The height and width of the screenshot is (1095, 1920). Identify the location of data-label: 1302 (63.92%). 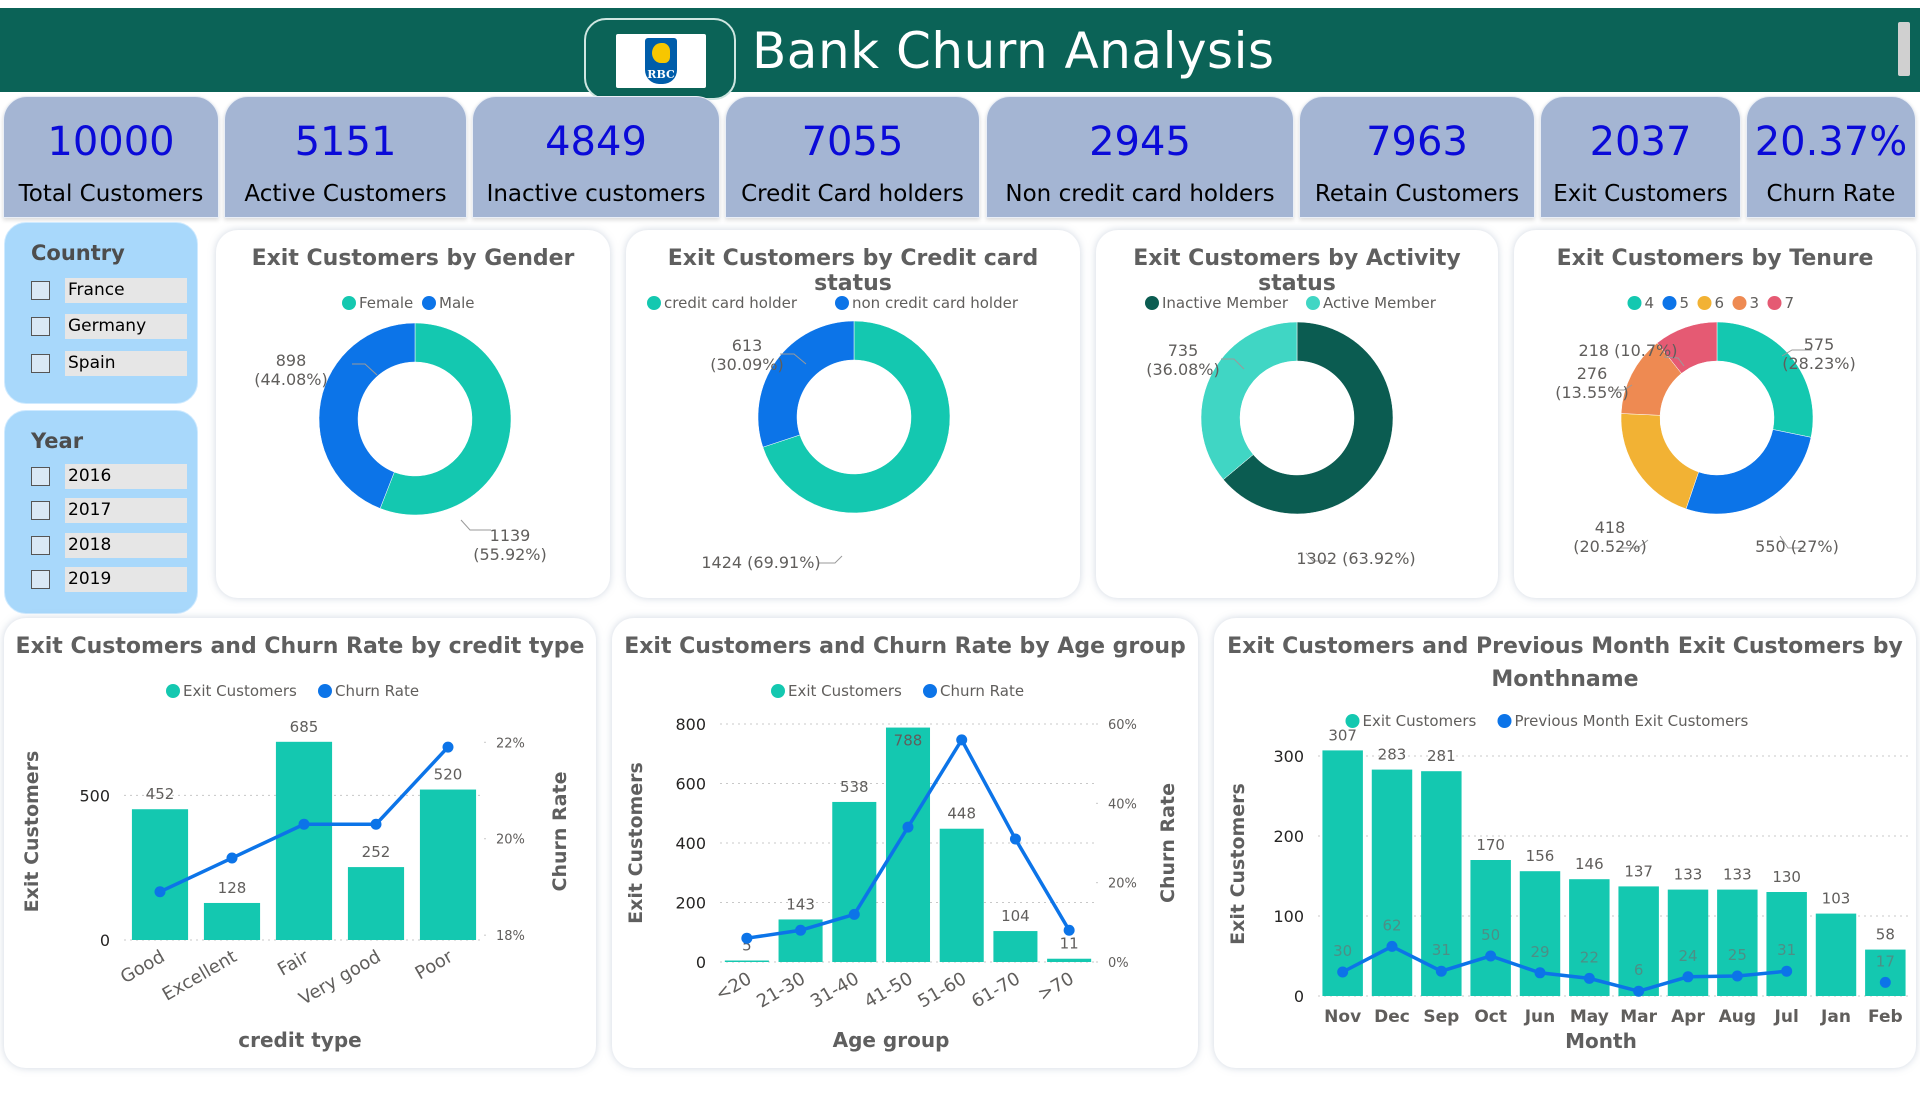
(1355, 558).